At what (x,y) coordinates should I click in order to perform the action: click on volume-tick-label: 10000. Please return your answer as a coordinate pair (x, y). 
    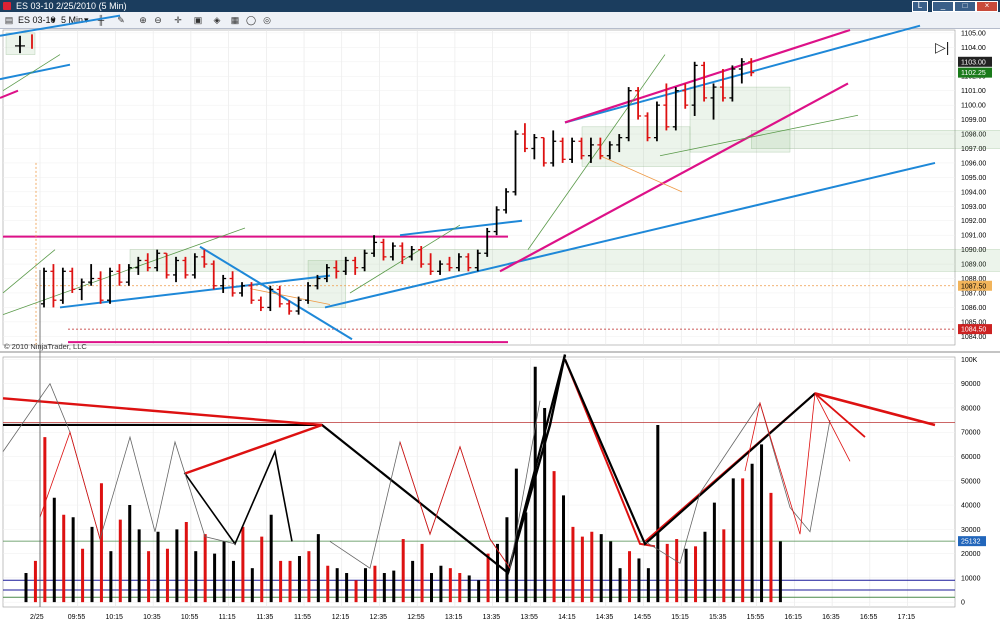
    Looking at the image, I should click on (971, 578).